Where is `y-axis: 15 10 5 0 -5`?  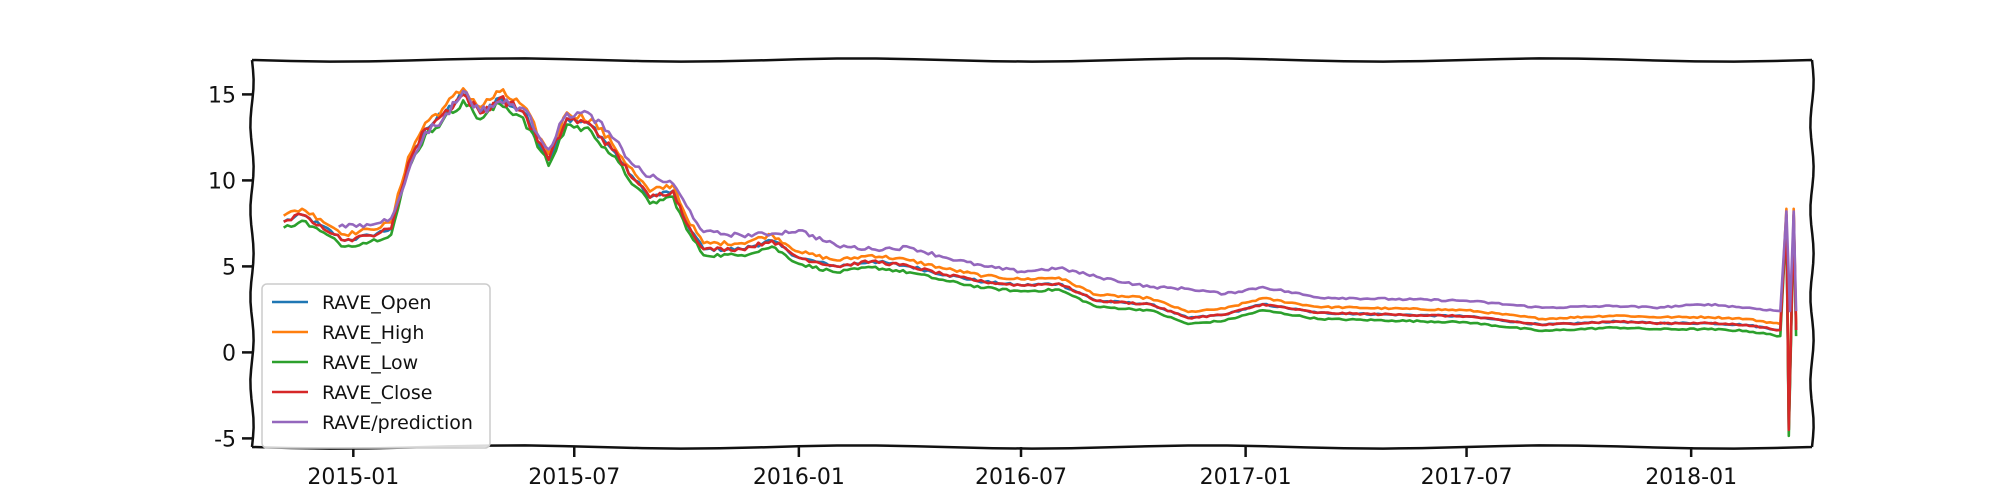 y-axis: 15 10 5 0 -5 is located at coordinates (230, 267).